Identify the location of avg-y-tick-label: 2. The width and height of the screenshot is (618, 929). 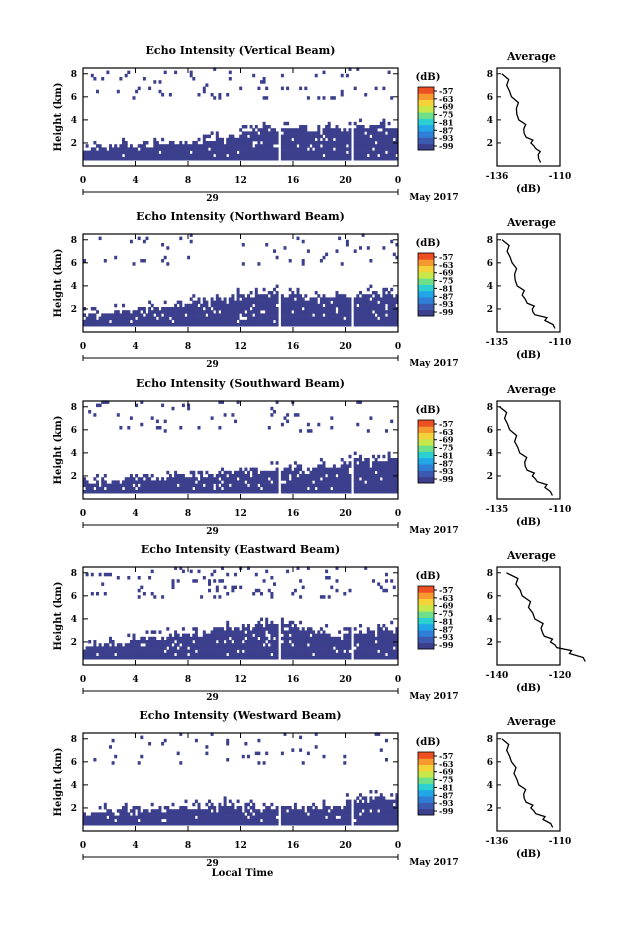
(490, 310).